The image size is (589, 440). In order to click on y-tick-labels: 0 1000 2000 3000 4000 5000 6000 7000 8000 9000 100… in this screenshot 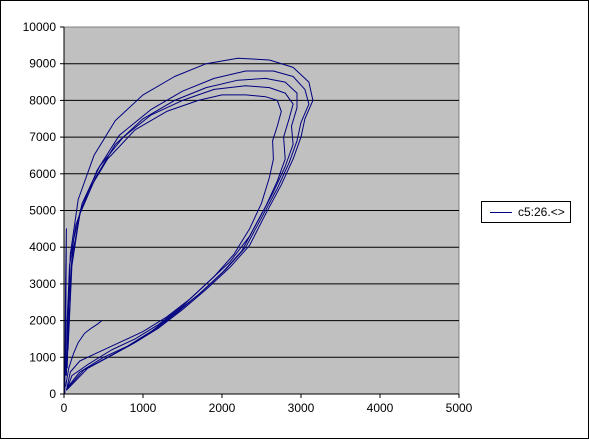, I will do `click(40, 210)`.